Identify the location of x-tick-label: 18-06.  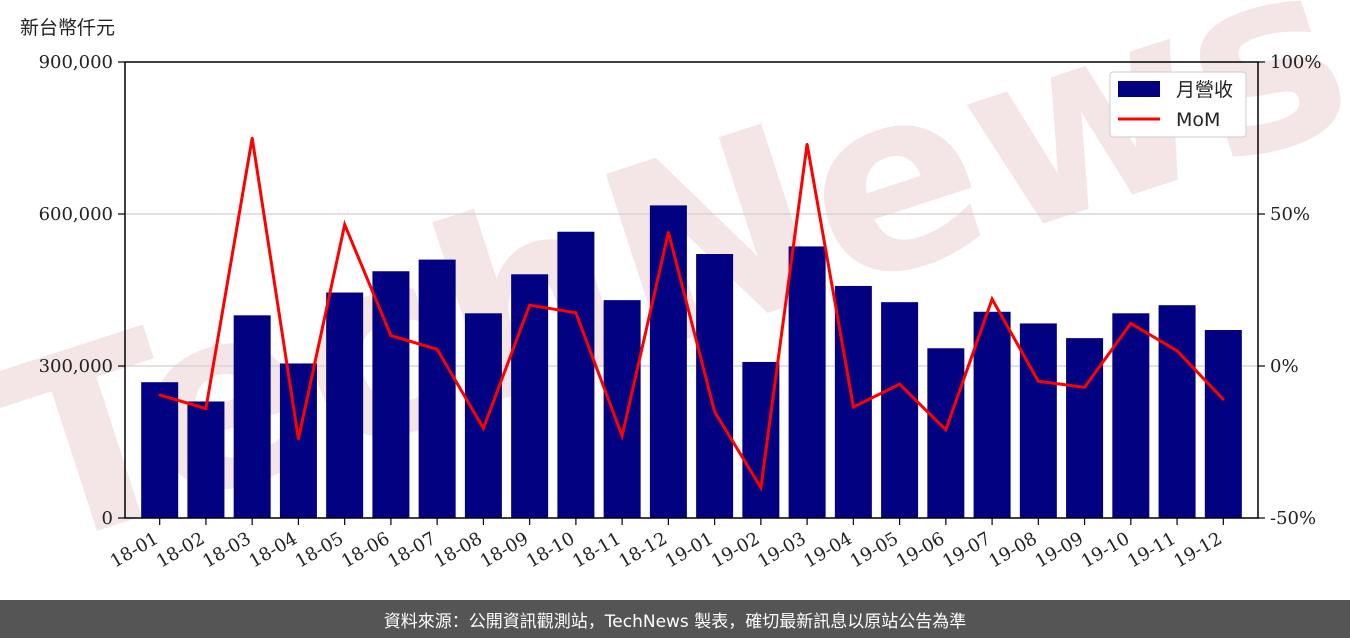
(365, 550).